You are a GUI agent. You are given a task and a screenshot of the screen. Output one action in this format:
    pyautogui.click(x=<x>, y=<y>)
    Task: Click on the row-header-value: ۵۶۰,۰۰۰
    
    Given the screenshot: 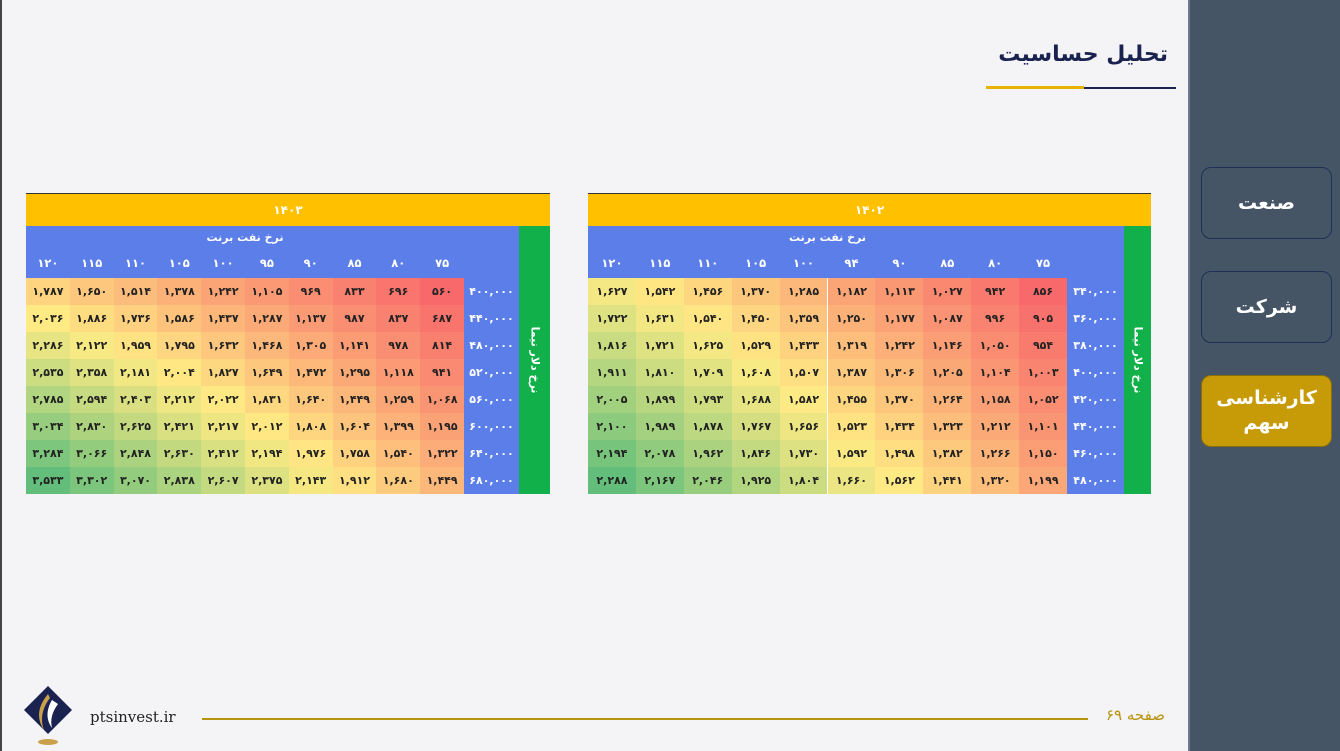 What is the action you would take?
    pyautogui.click(x=491, y=399)
    